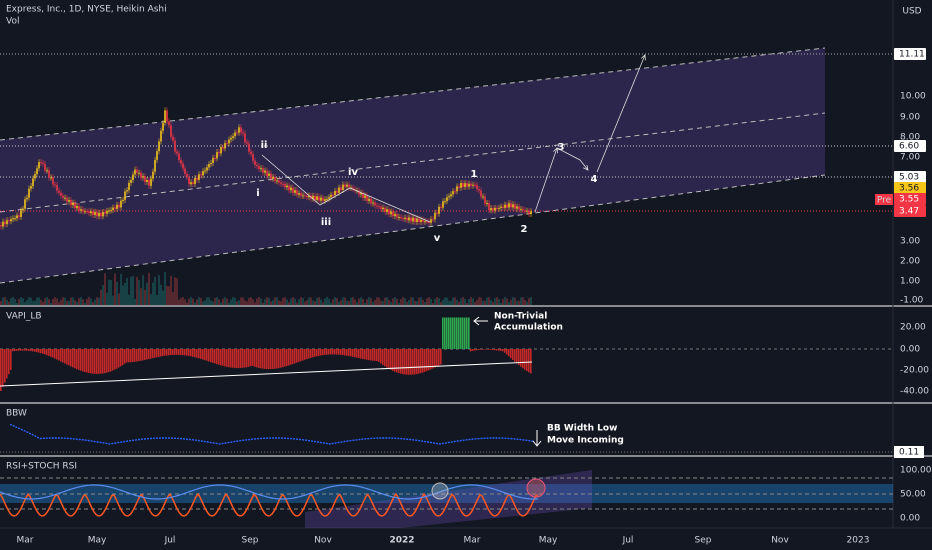 The width and height of the screenshot is (932, 550). What do you see at coordinates (480, 321) in the screenshot?
I see `note-arrow` at bounding box center [480, 321].